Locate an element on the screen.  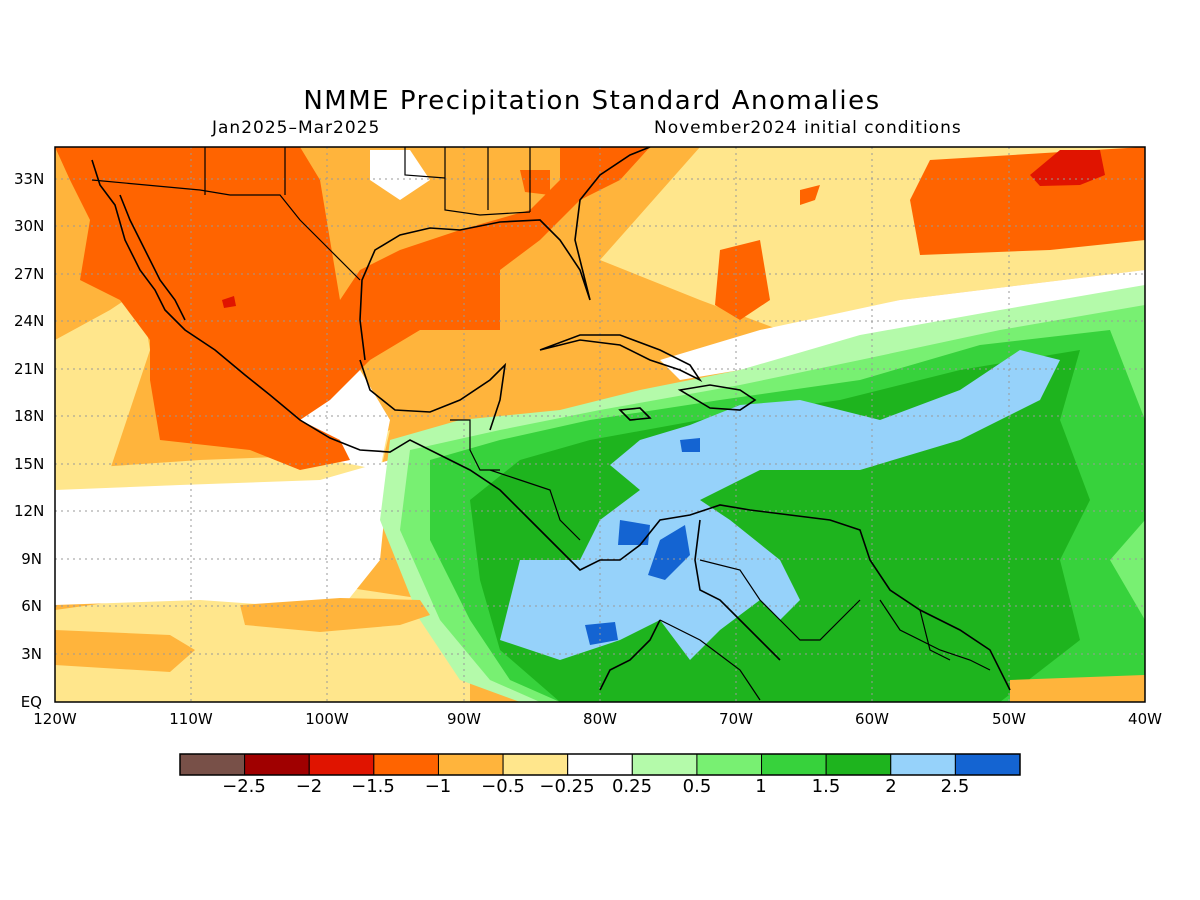
lat-tick: 15N is located at coordinates (29, 464).